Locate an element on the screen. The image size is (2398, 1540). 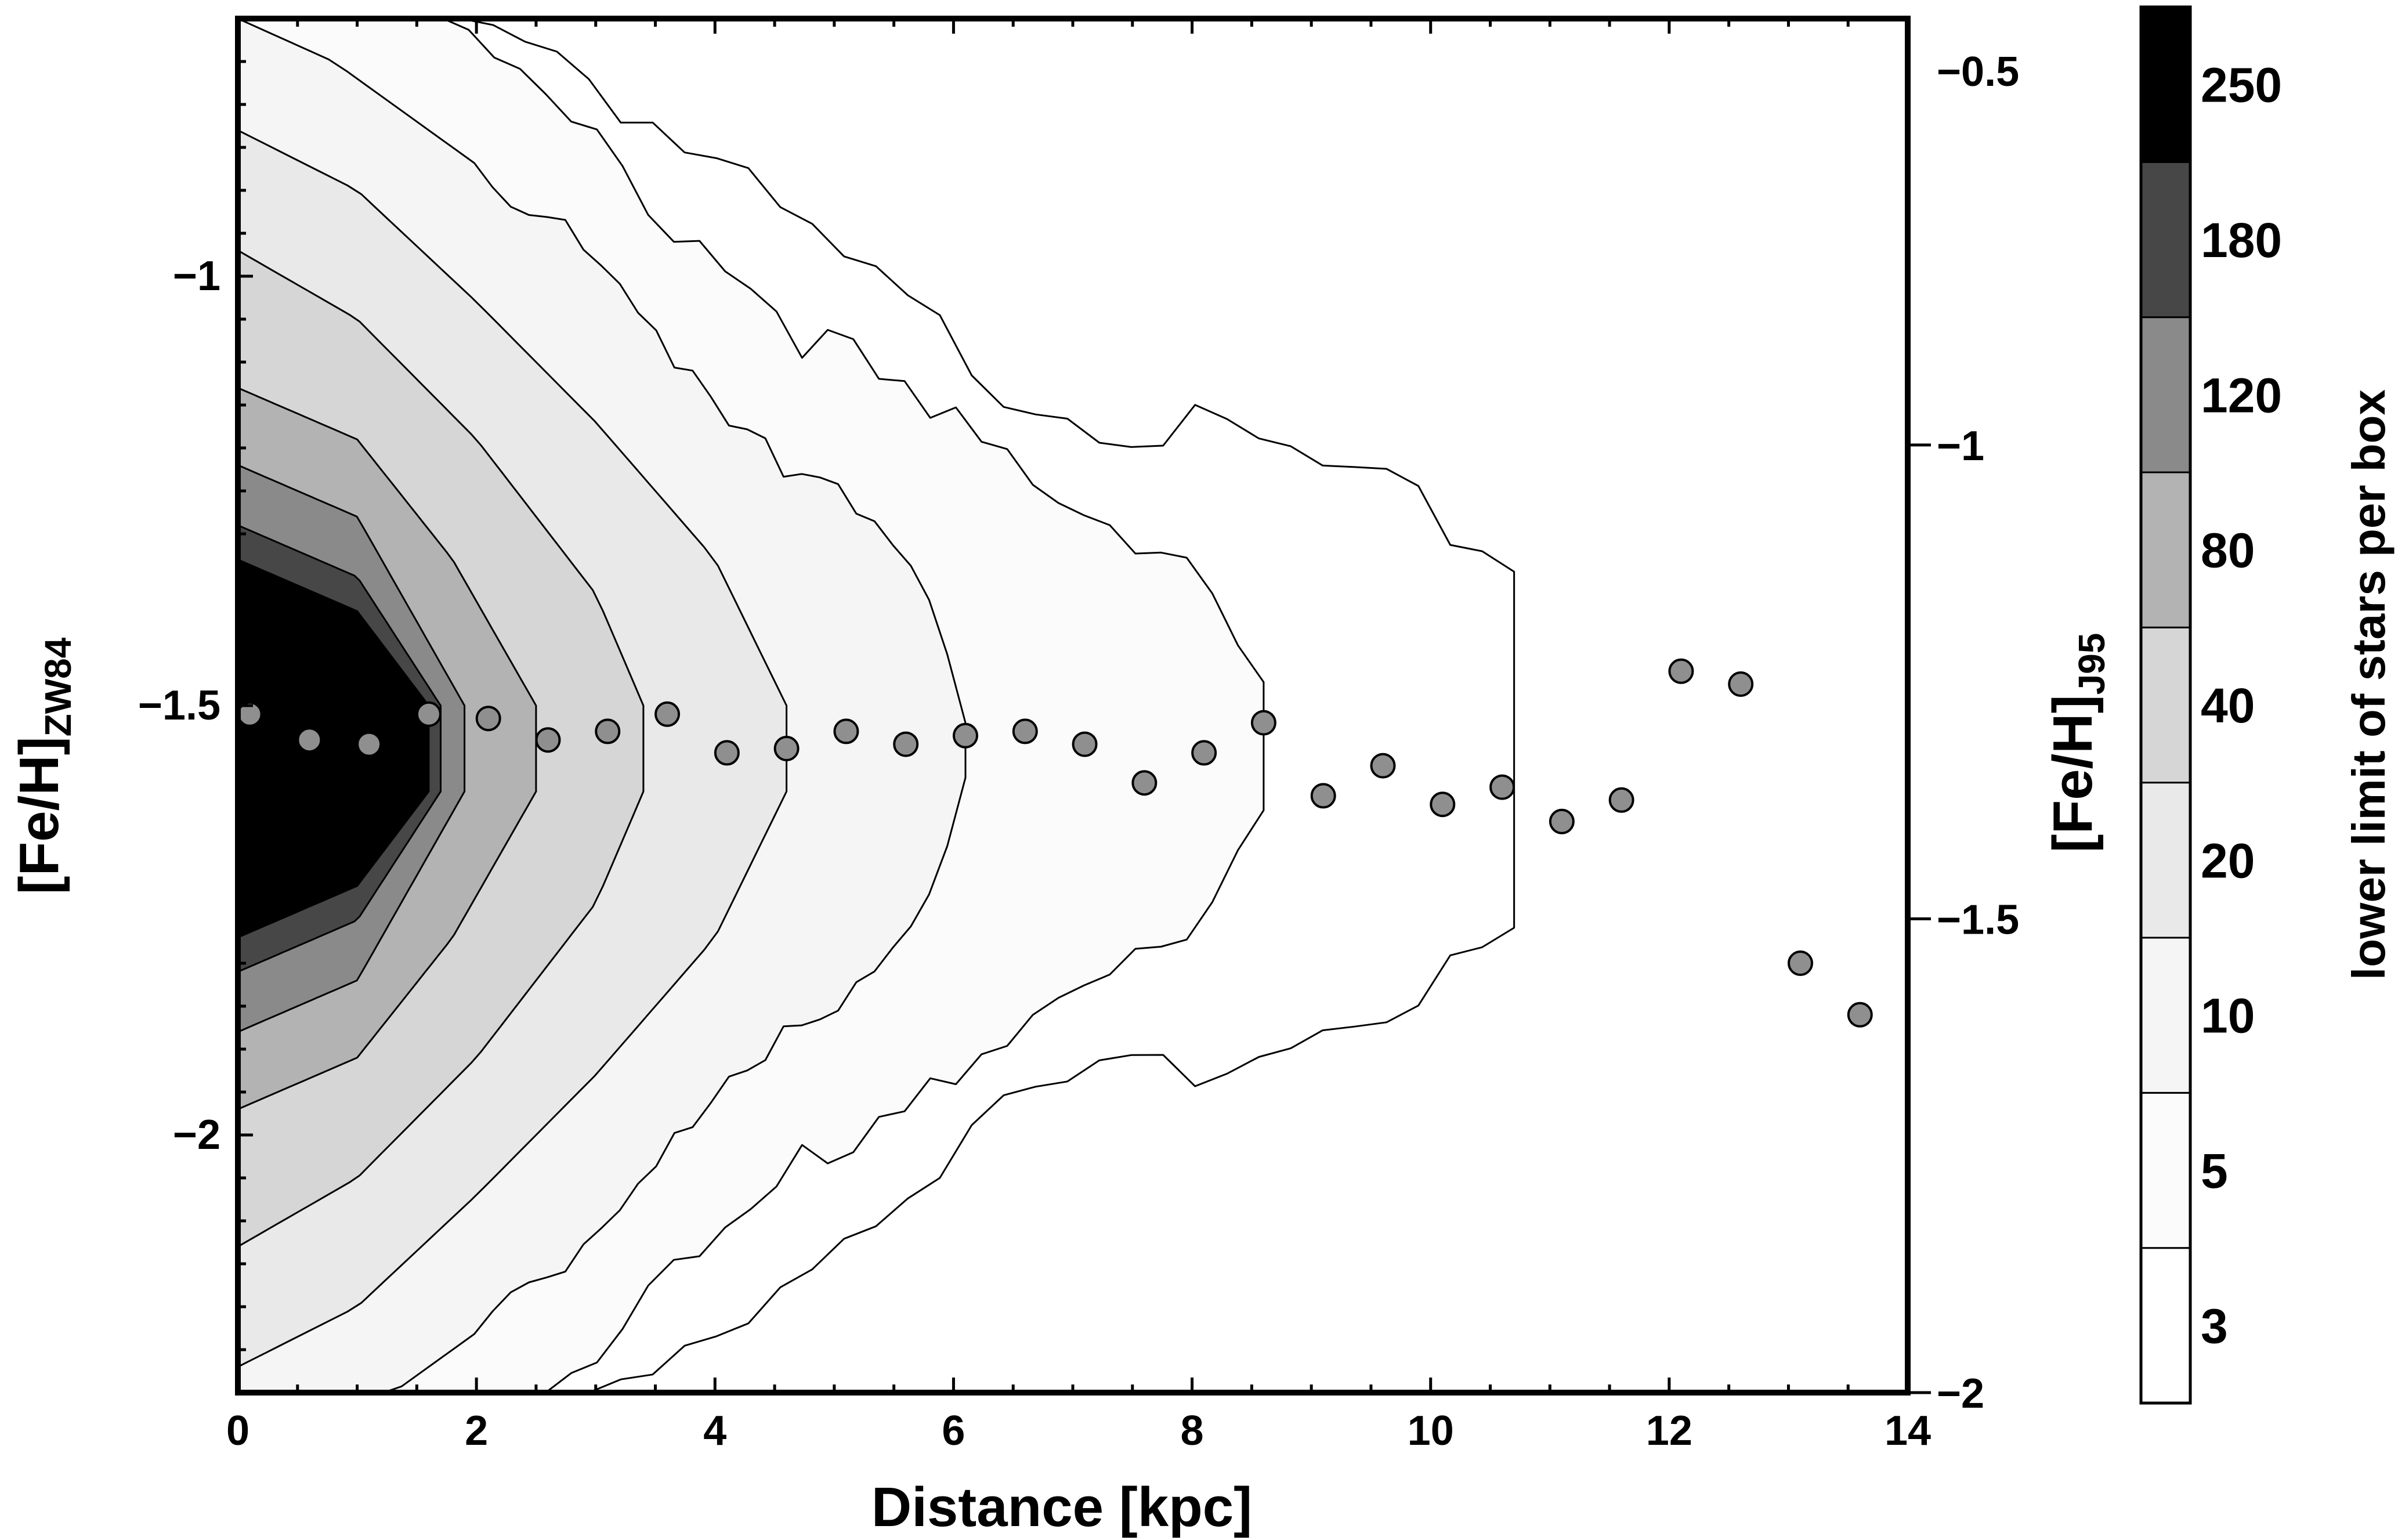
y-tick-label-left: −2 is located at coordinates (196, 1135).